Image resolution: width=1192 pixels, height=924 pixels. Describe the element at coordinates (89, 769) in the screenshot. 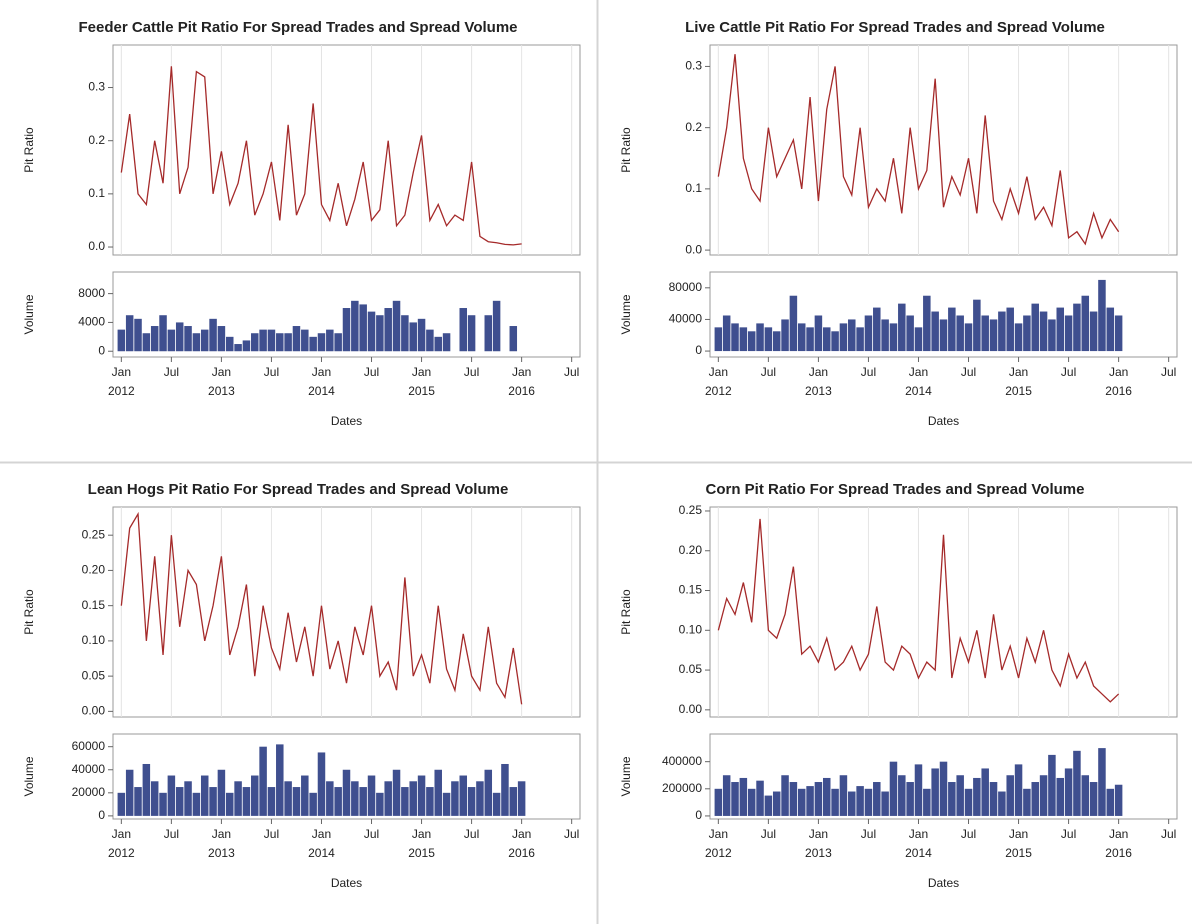

I see `y-tick-label: 40000` at that location.